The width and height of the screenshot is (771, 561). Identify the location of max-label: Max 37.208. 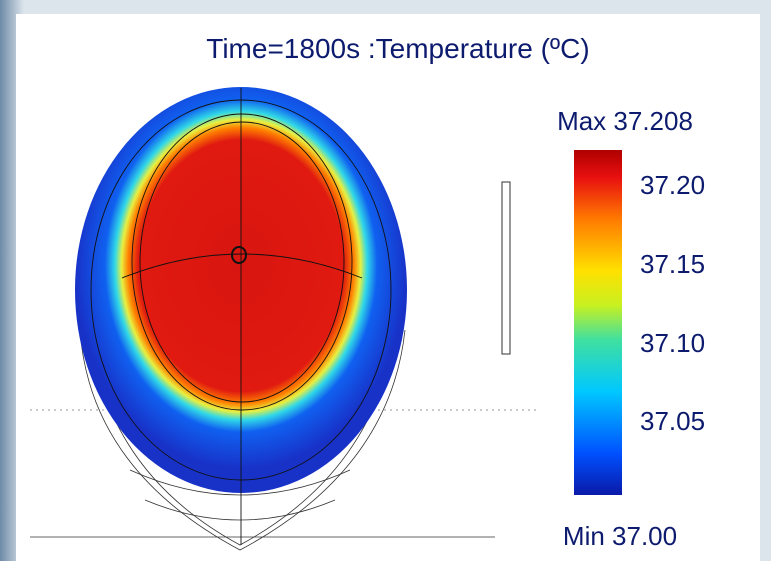
(625, 121).